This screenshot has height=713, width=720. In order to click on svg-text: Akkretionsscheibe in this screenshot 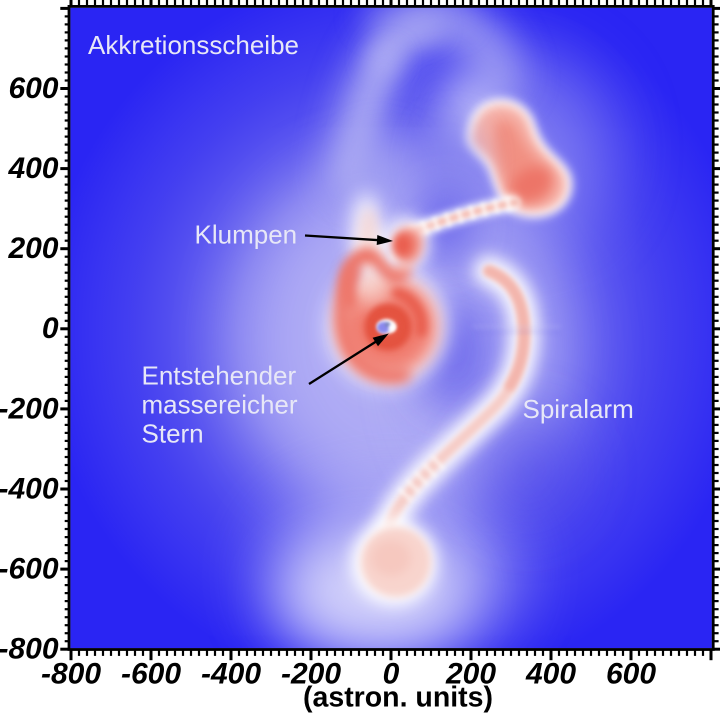, I will do `click(193, 45)`.